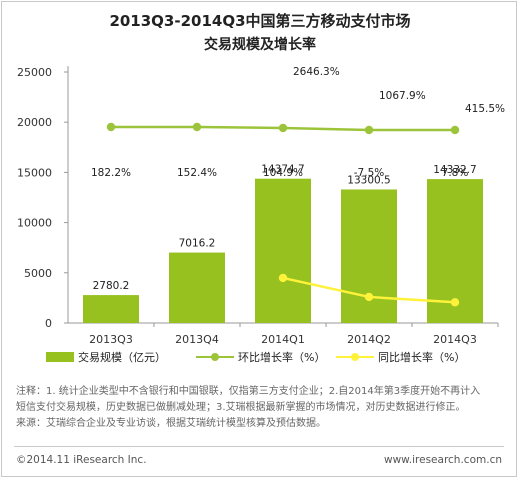 This screenshot has width=520, height=480. I want to click on y-tick-label: 20000, so click(34, 122).